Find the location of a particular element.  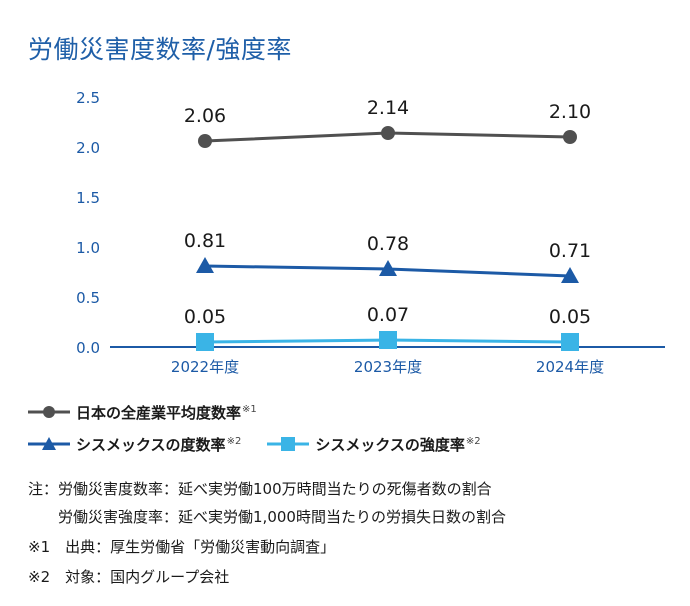

note-line-3: ※1 出典：厚生労働省「労働災害動向調査」 is located at coordinates (182, 547).